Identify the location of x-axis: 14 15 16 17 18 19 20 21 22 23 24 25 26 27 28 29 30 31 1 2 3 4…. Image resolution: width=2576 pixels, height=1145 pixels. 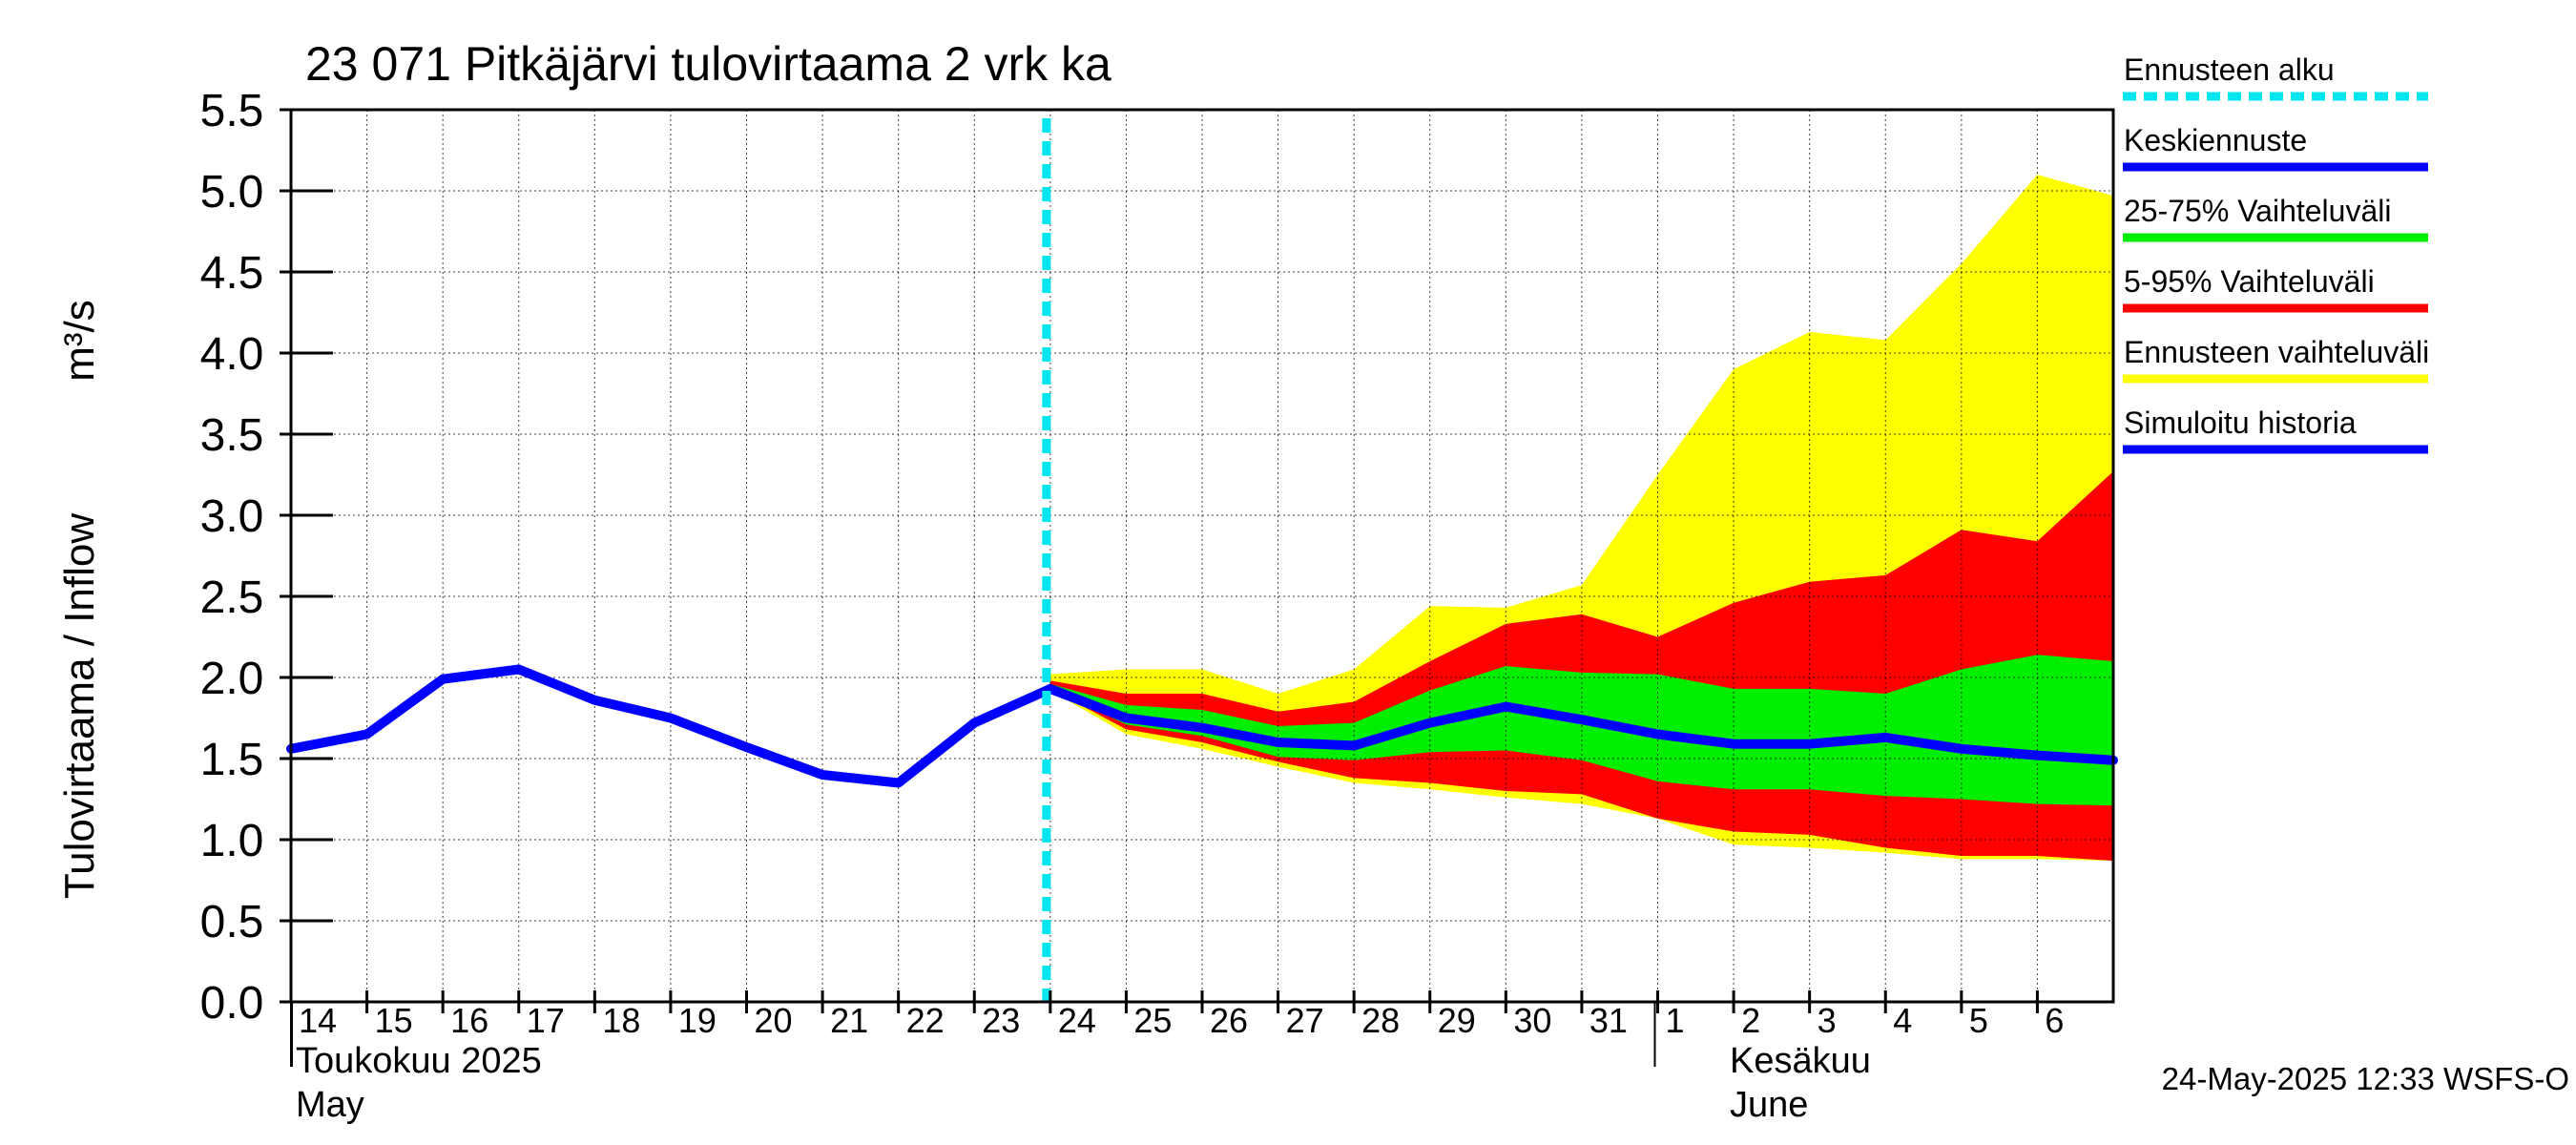
(1177, 1029).